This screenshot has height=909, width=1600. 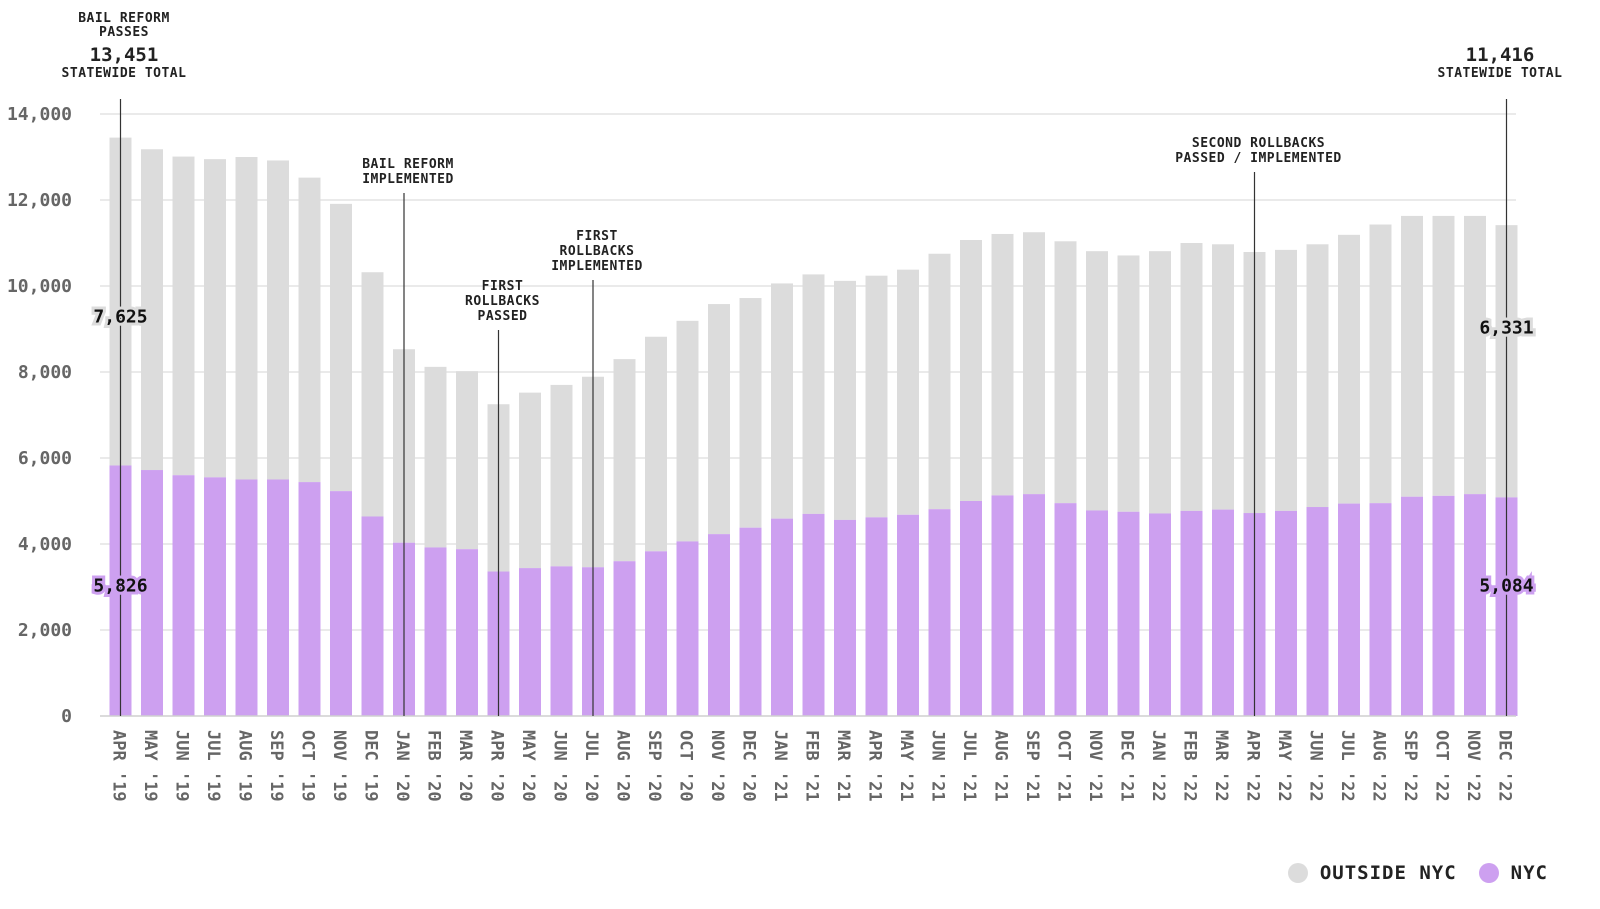 I want to click on x-tick-label: SEP '19, so click(x=276, y=766).